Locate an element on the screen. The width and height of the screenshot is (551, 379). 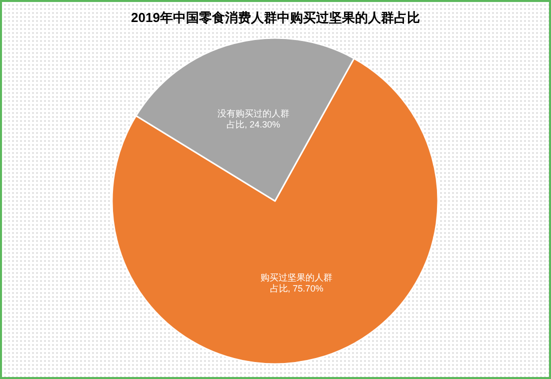
slice-label: 购买过坚果的人群占比, 75.70% is located at coordinates (296, 283).